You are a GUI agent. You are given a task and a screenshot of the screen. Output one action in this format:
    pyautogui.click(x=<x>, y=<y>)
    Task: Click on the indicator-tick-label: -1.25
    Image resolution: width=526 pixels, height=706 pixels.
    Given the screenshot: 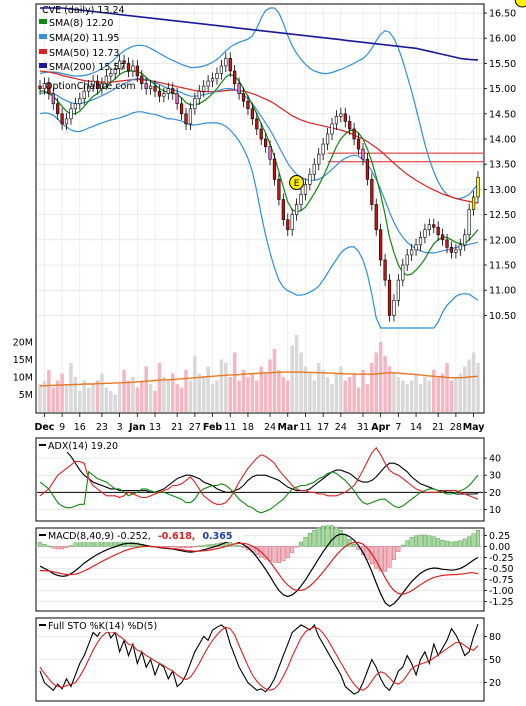 What is the action you would take?
    pyautogui.click(x=501, y=602)
    